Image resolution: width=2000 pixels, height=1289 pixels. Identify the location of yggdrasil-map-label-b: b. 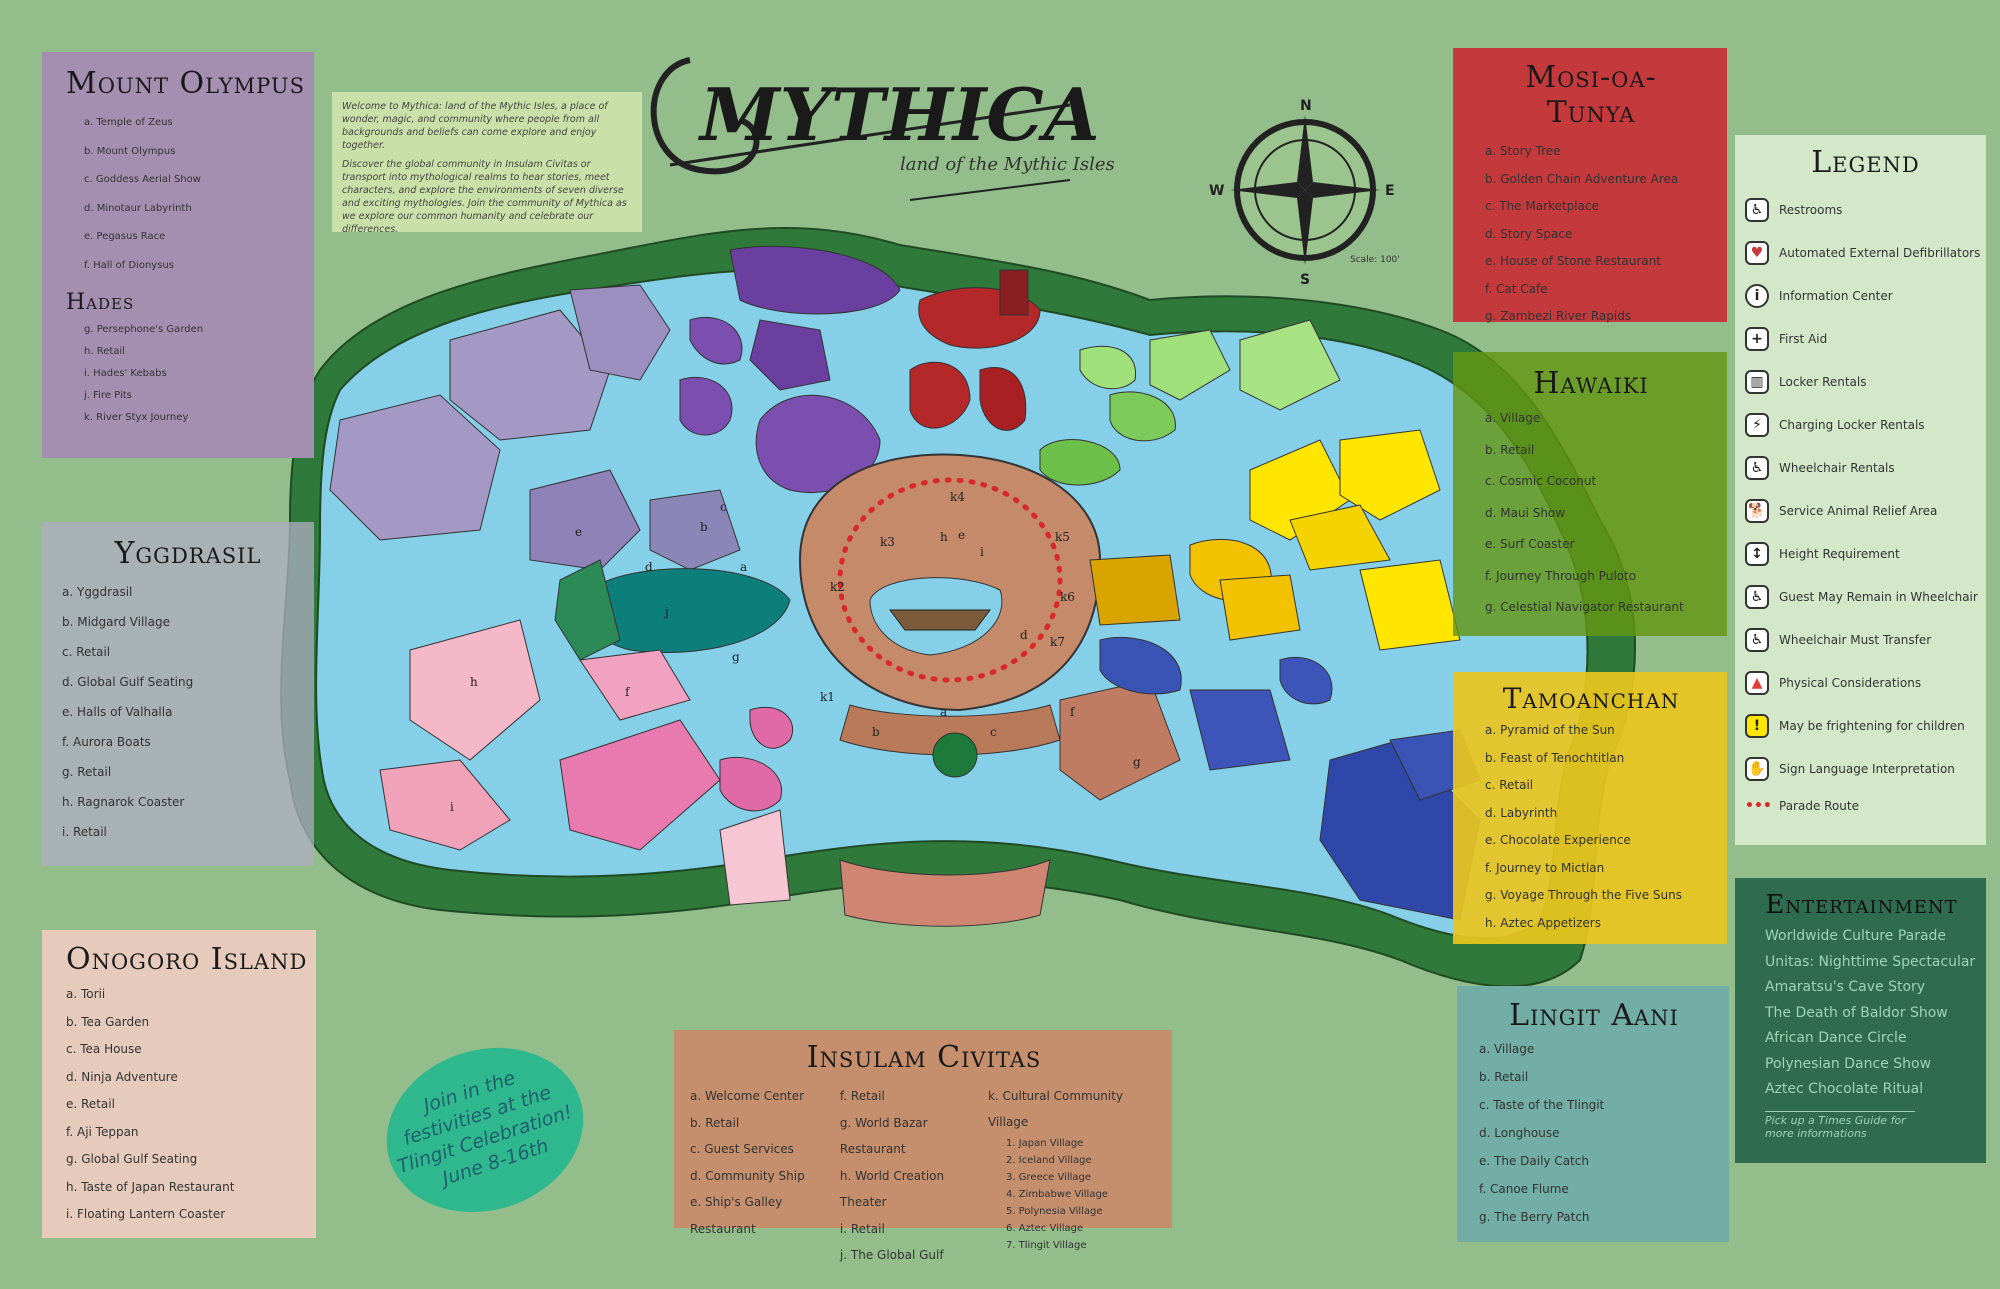
(704, 527).